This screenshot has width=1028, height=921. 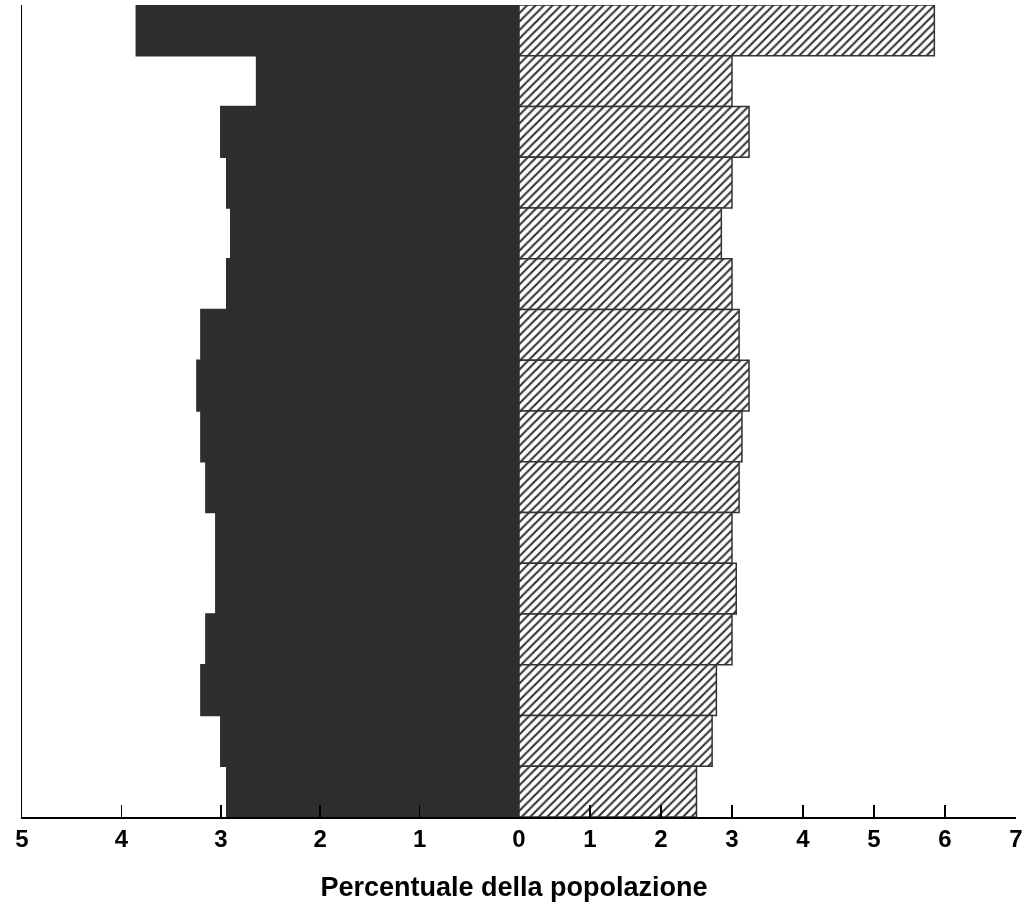 I want to click on x-tick-label: 6, so click(x=945, y=839).